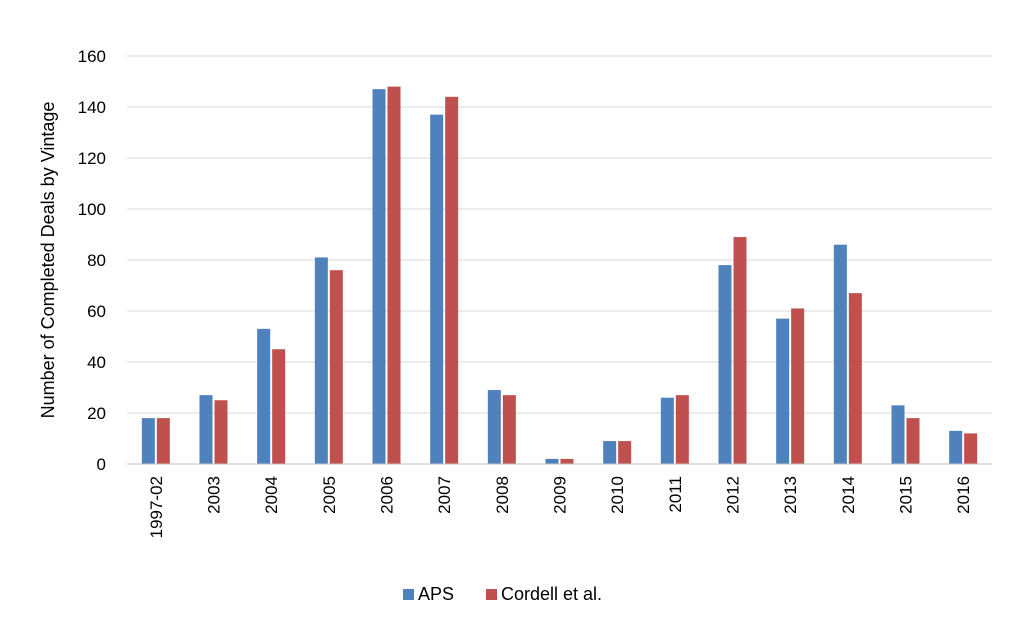  I want to click on x-tick-label: 2008, so click(502, 495).